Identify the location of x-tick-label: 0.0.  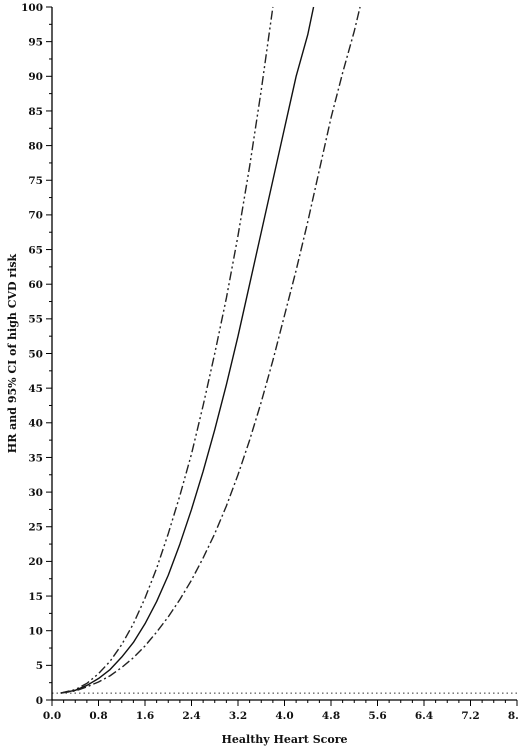
(52, 716).